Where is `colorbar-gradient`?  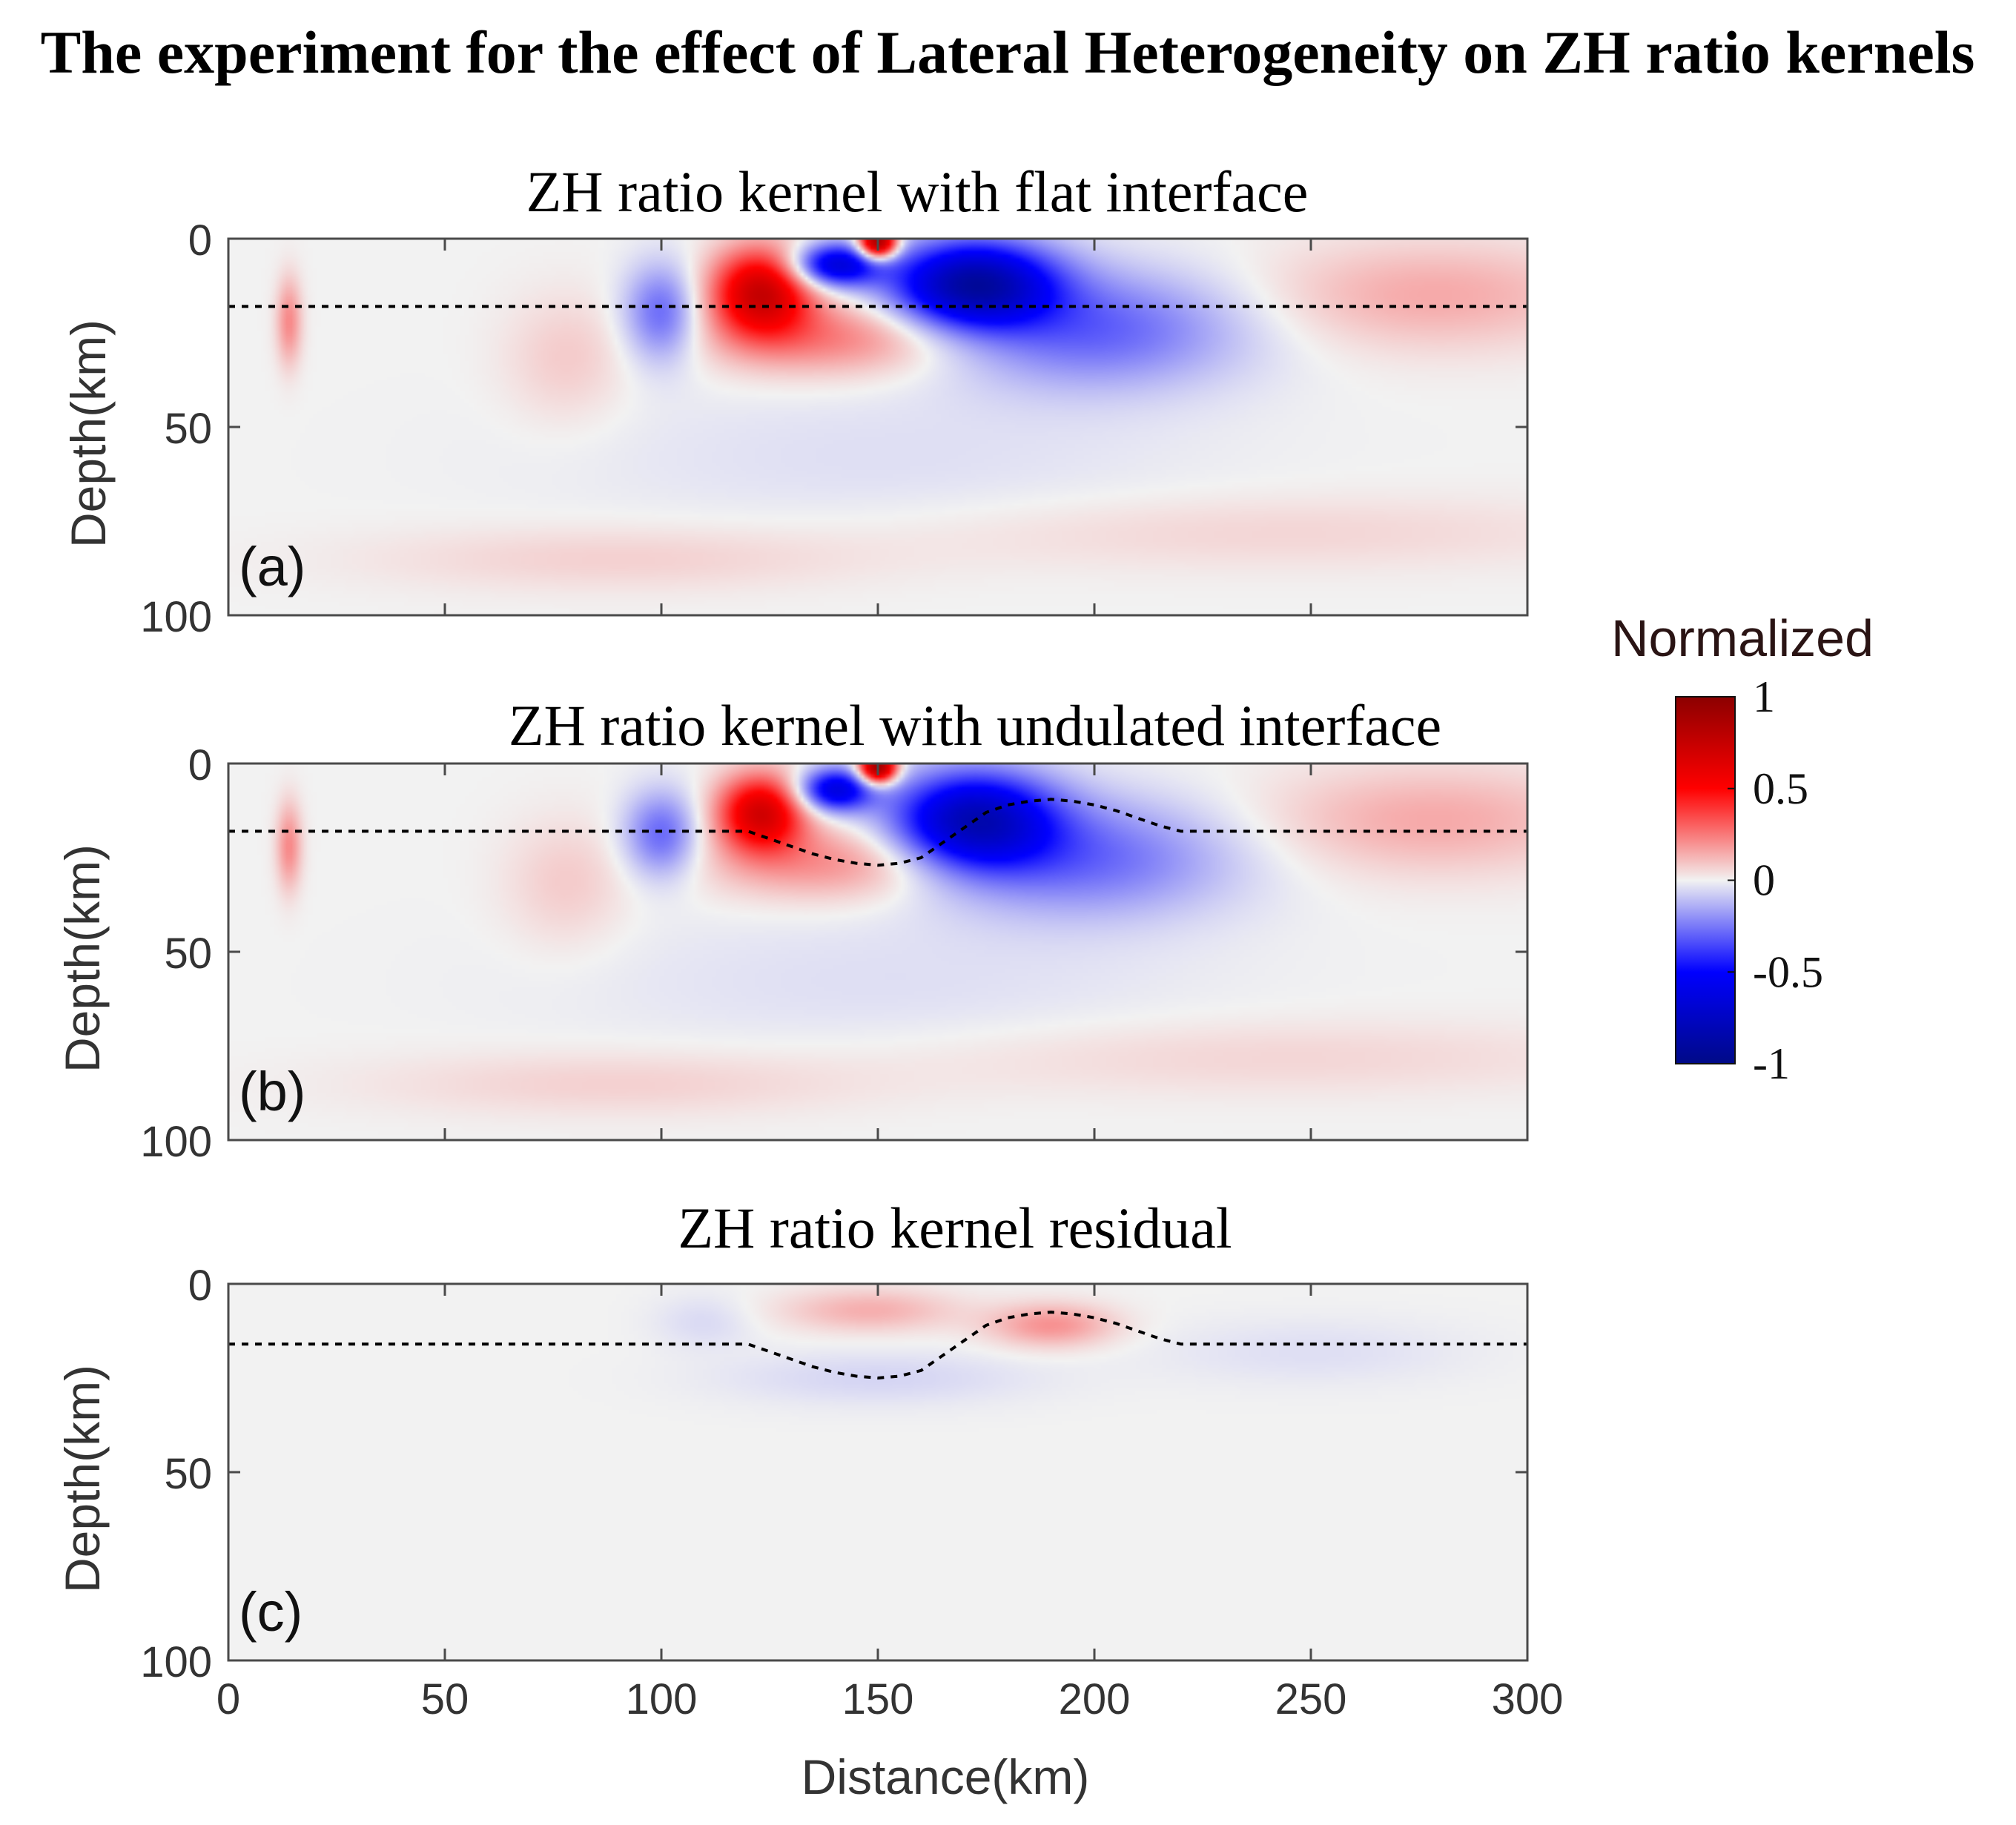 colorbar-gradient is located at coordinates (1705, 880).